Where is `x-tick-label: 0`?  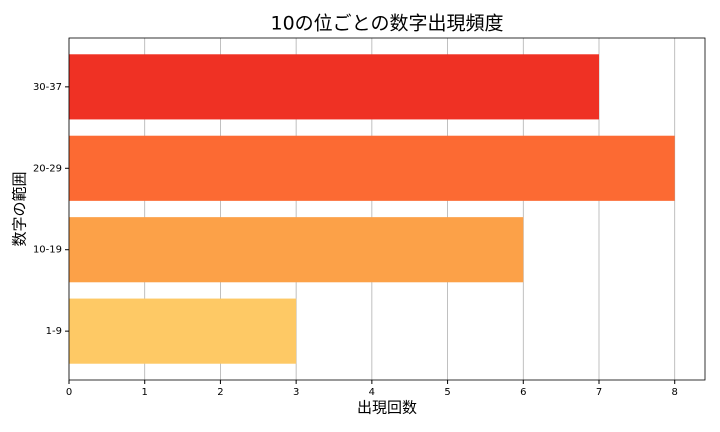
x-tick-label: 0 is located at coordinates (69, 392).